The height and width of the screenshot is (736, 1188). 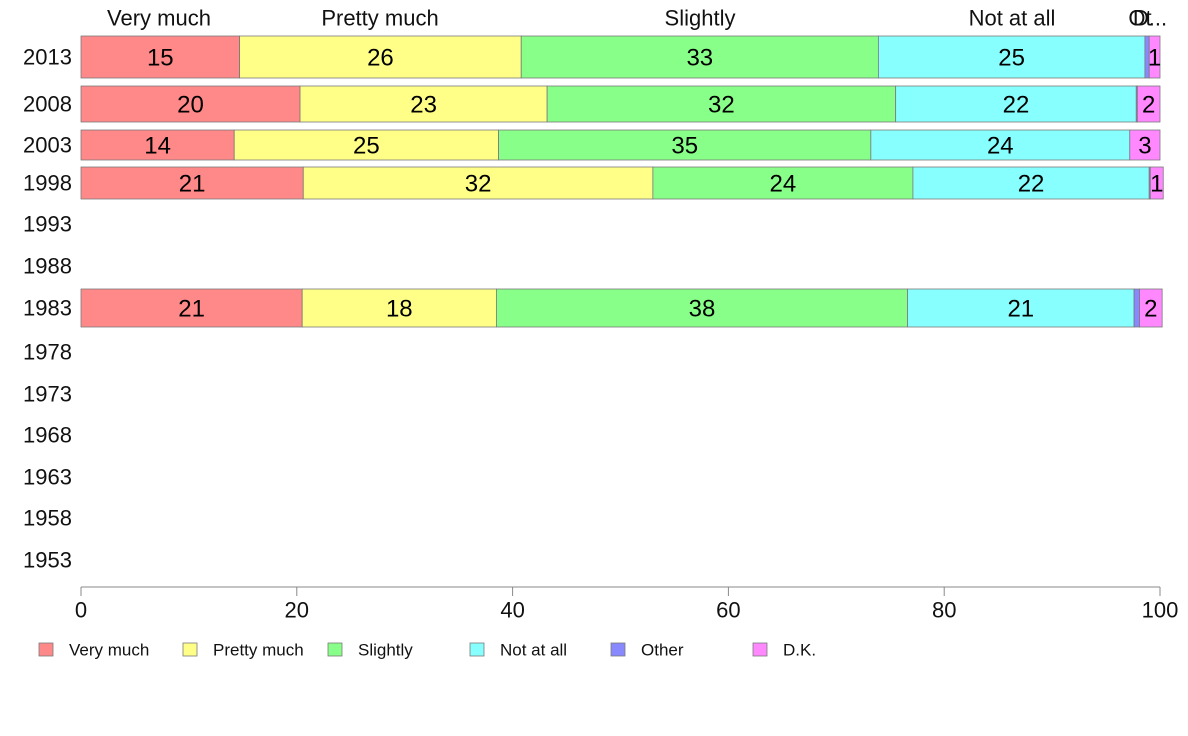 I want to click on year-label: 1993, so click(x=47, y=224).